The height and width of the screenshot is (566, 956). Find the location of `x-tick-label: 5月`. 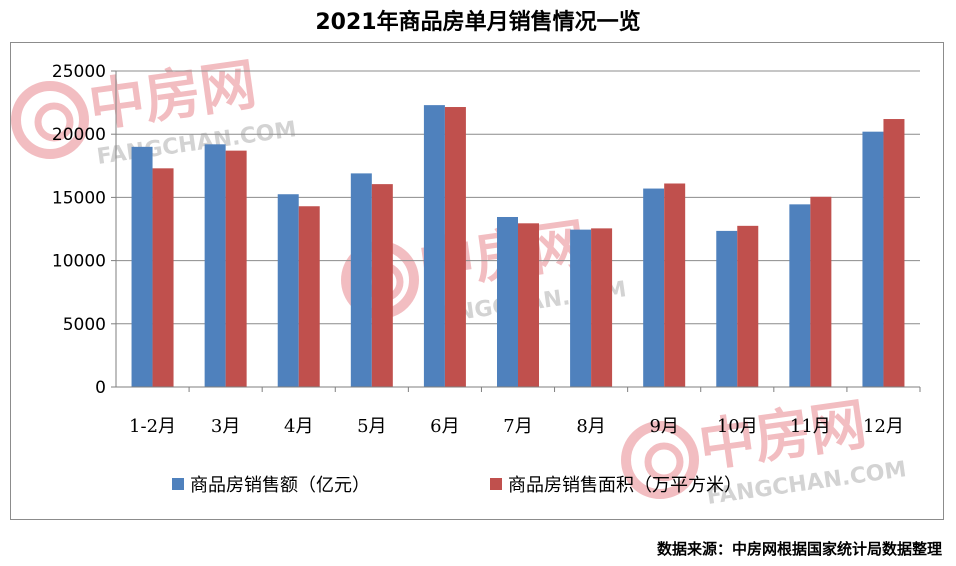

x-tick-label: 5月 is located at coordinates (371, 426).